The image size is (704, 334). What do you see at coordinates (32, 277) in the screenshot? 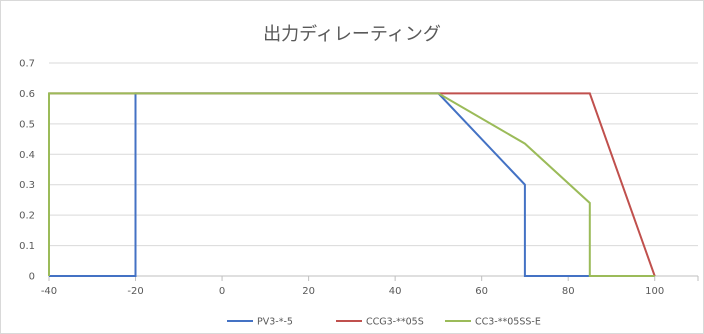
I see `y-tick-label: 0` at bounding box center [32, 277].